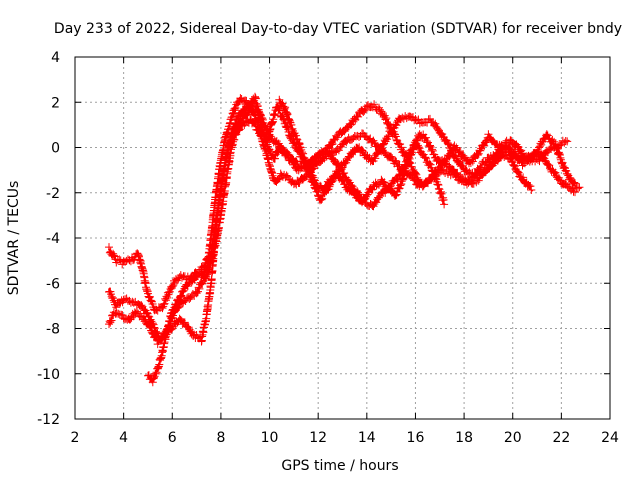 The image size is (640, 480). What do you see at coordinates (270, 438) in the screenshot?
I see `x-tick-label: 10` at bounding box center [270, 438].